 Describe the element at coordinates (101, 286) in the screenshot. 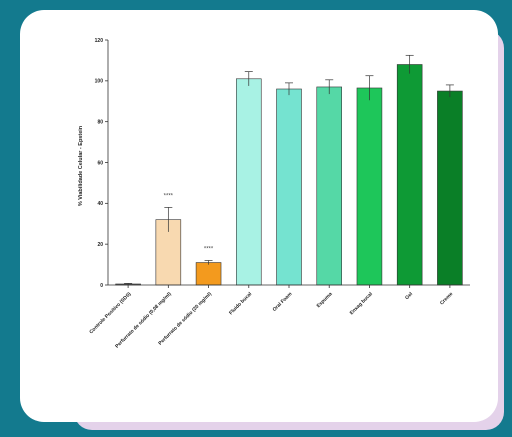

I see `y-tick-label: 0` at that location.